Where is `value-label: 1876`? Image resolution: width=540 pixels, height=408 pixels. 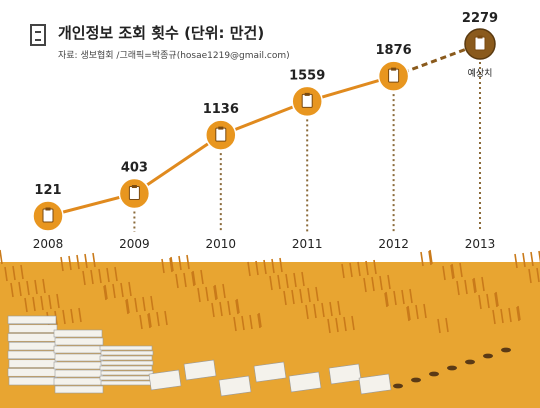
value-label: 1876 is located at coordinates (394, 50).